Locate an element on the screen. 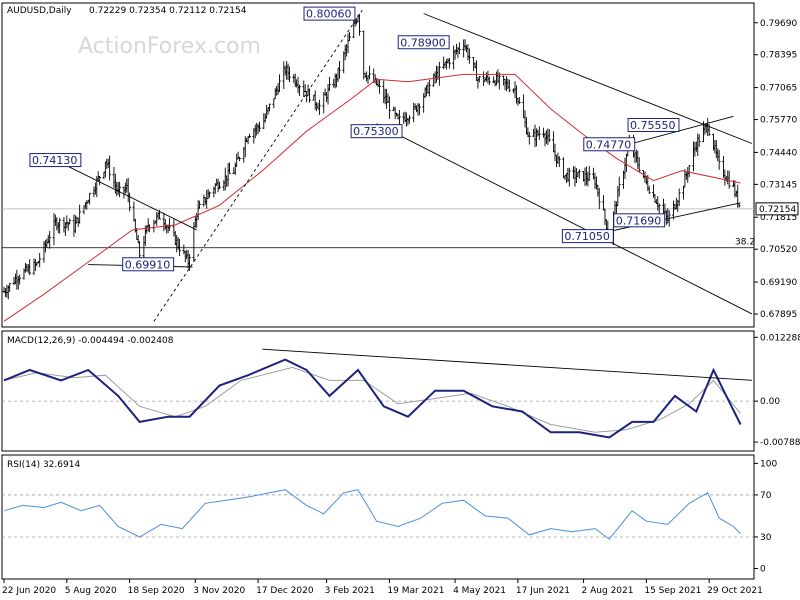 The image size is (800, 600). price-label: 0.80060 is located at coordinates (329, 13).